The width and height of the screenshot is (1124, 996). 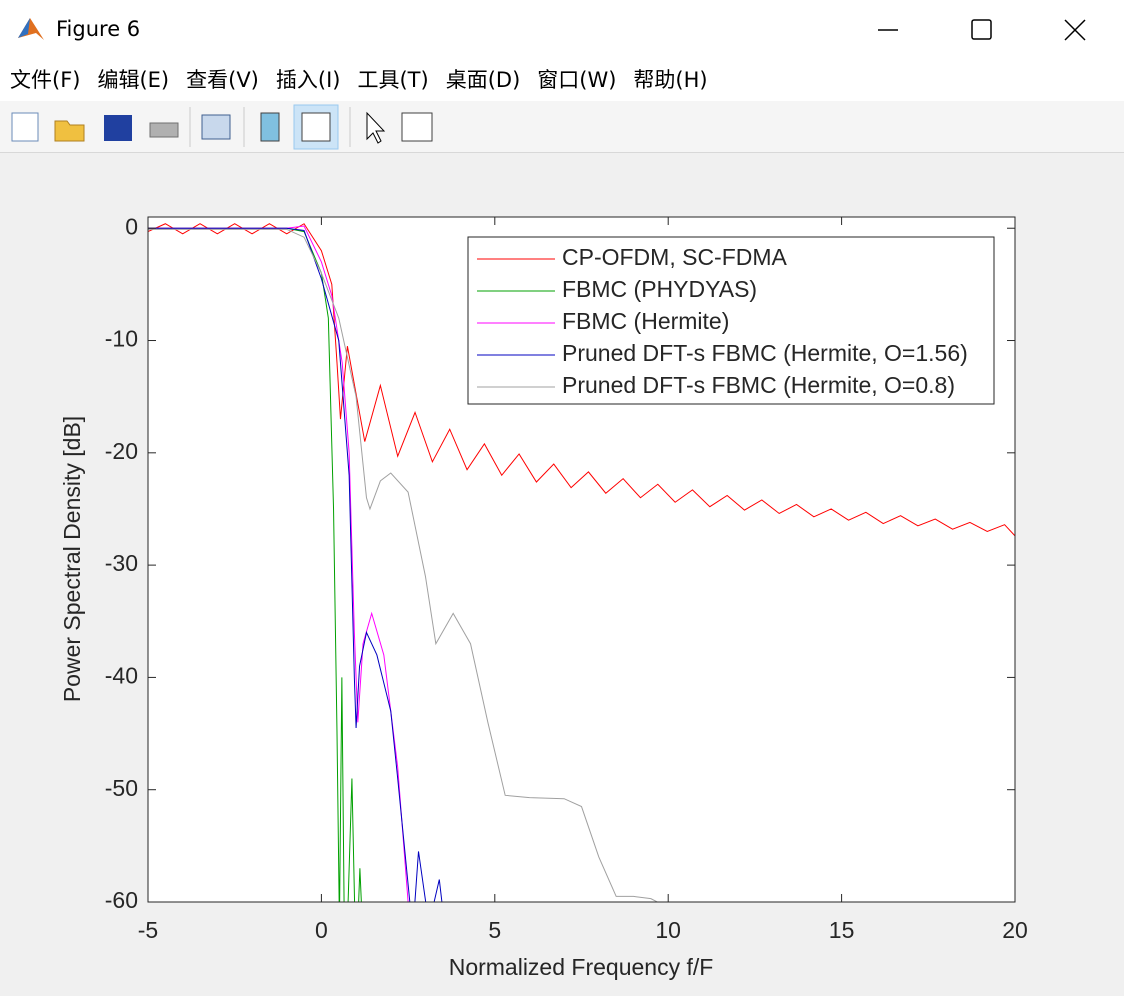 What do you see at coordinates (659, 289) in the screenshot?
I see `legend-label: FBMC (PHYDYAS)` at bounding box center [659, 289].